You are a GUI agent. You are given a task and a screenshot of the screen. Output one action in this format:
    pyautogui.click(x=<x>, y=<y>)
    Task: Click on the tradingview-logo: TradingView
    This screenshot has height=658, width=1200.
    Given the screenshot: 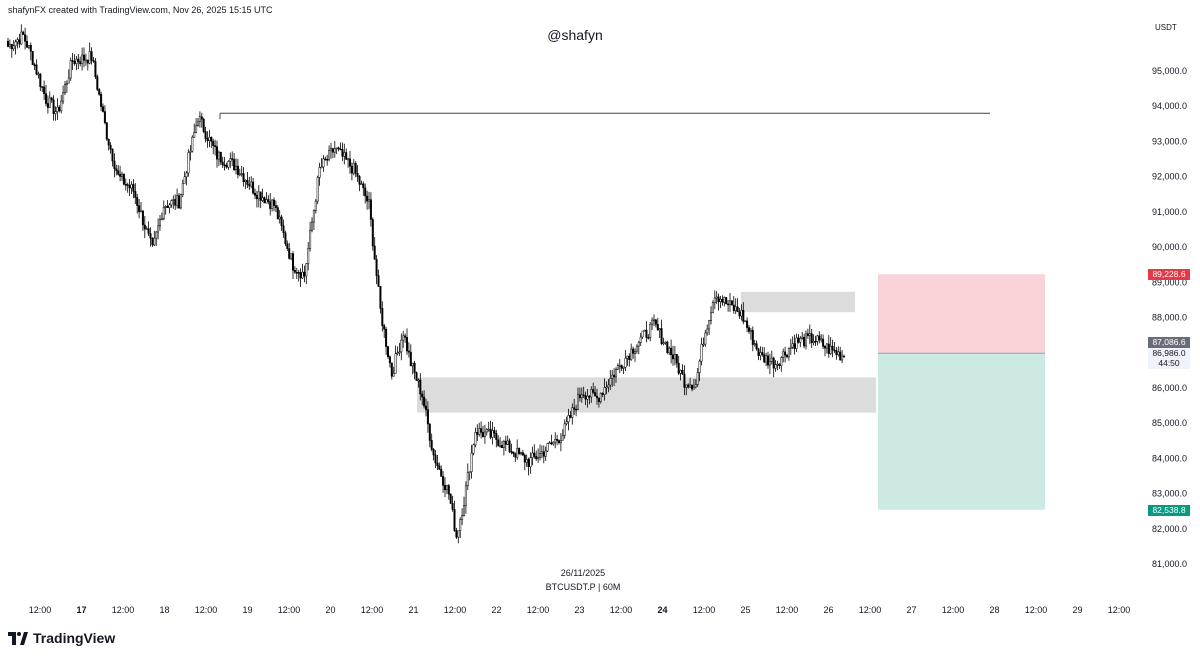 What is the action you would take?
    pyautogui.click(x=61, y=638)
    